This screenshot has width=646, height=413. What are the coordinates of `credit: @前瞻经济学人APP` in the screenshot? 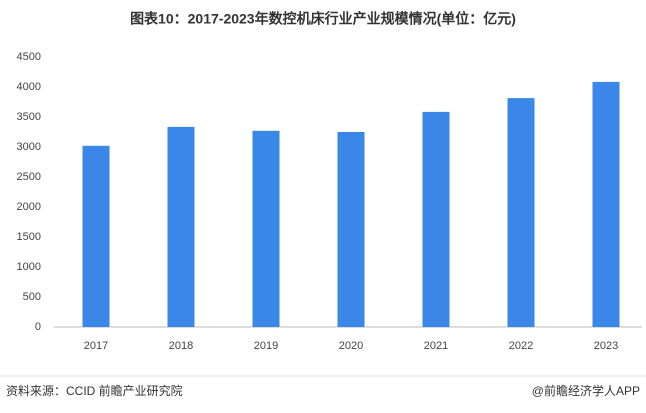 It's located at (586, 390).